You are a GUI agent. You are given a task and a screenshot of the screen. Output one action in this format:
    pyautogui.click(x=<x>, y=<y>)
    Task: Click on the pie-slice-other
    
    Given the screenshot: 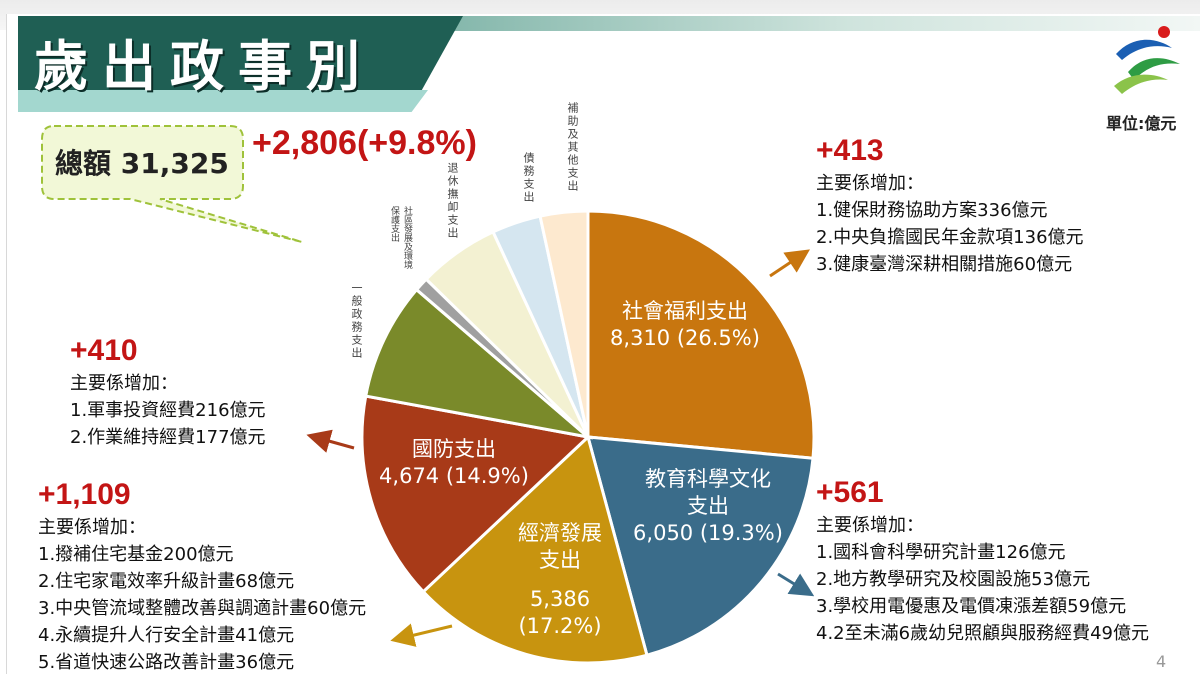 What is the action you would take?
    pyautogui.click(x=564, y=323)
    